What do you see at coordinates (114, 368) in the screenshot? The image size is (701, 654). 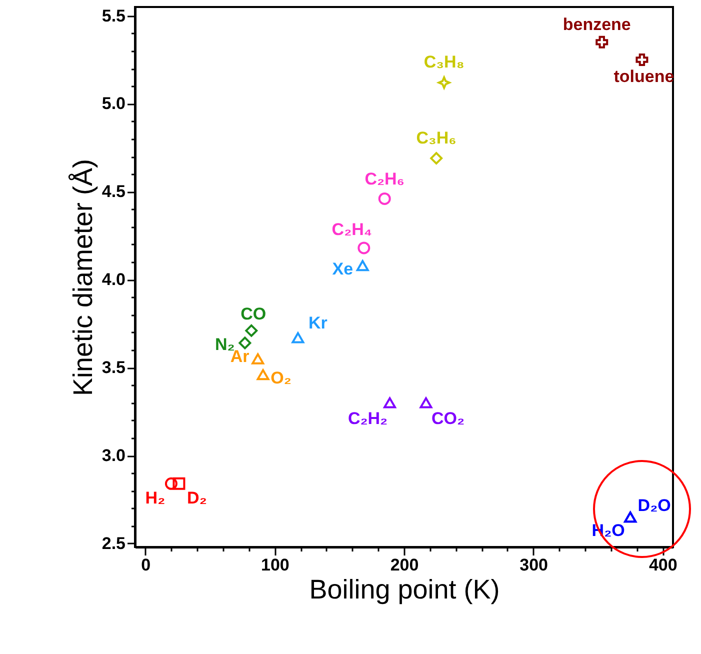 I see `y-tick-label: 3.5` at bounding box center [114, 368].